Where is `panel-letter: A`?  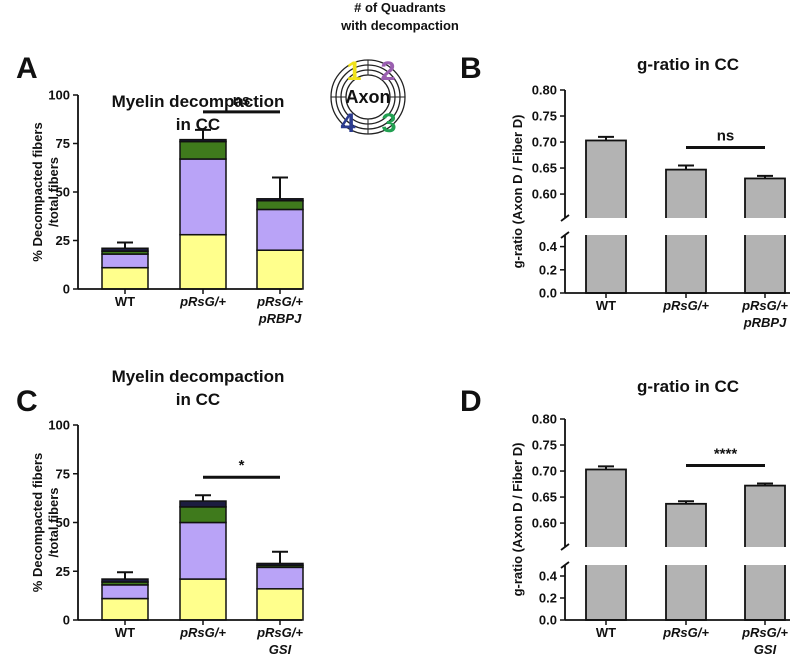
panel-letter: A is located at coordinates (27, 68).